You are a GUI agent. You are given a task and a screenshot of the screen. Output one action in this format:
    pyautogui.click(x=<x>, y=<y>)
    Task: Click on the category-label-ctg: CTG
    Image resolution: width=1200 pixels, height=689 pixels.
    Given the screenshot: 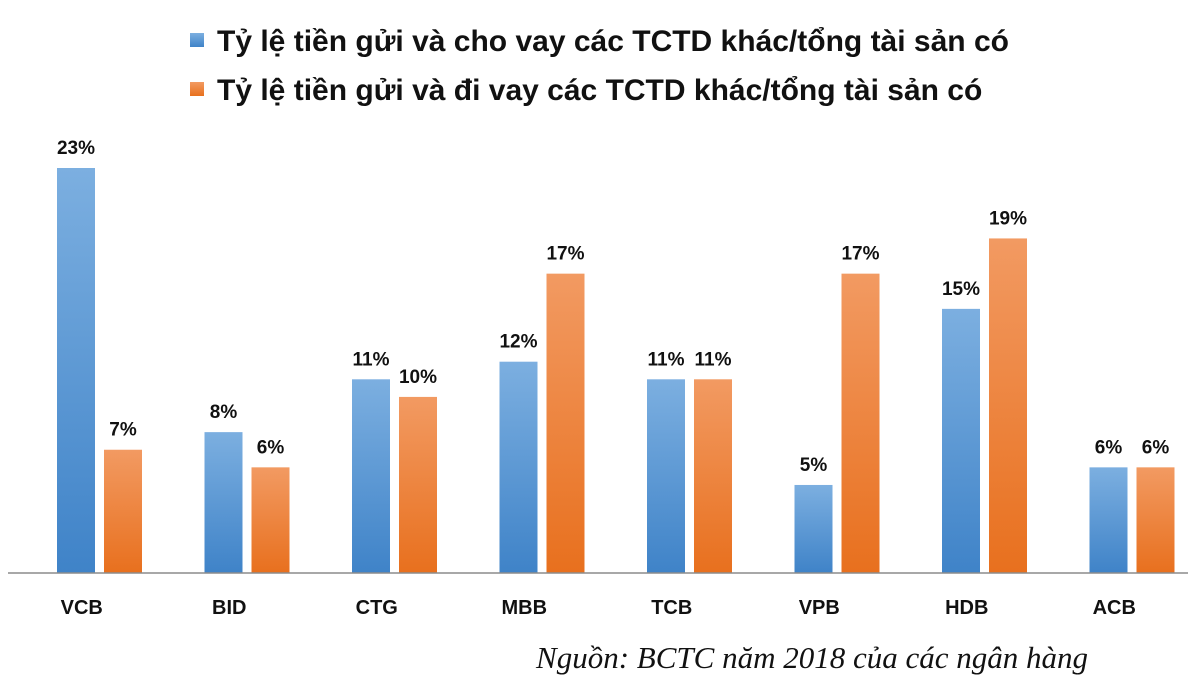 What is the action you would take?
    pyautogui.click(x=377, y=608)
    